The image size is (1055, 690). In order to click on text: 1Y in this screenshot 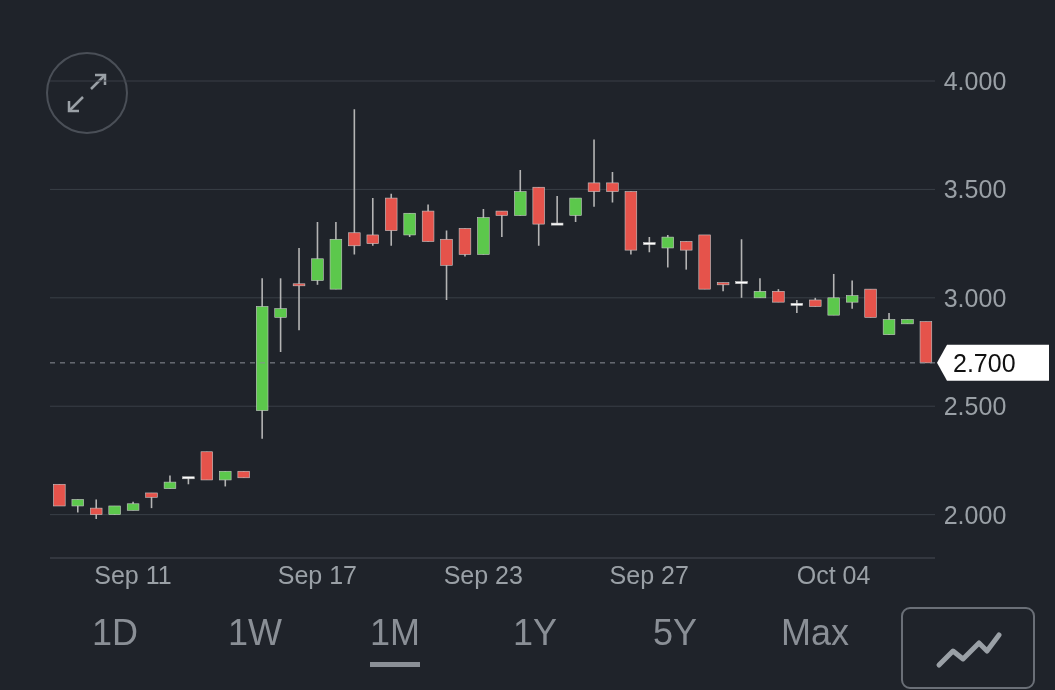, I will do `click(535, 633)`.